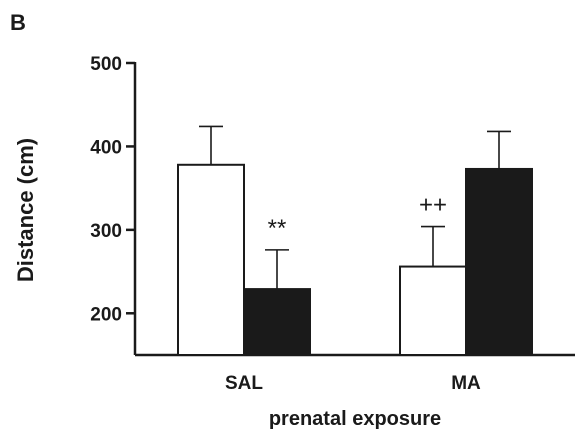  What do you see at coordinates (466, 383) in the screenshot?
I see `x-tick-label: MA` at bounding box center [466, 383].